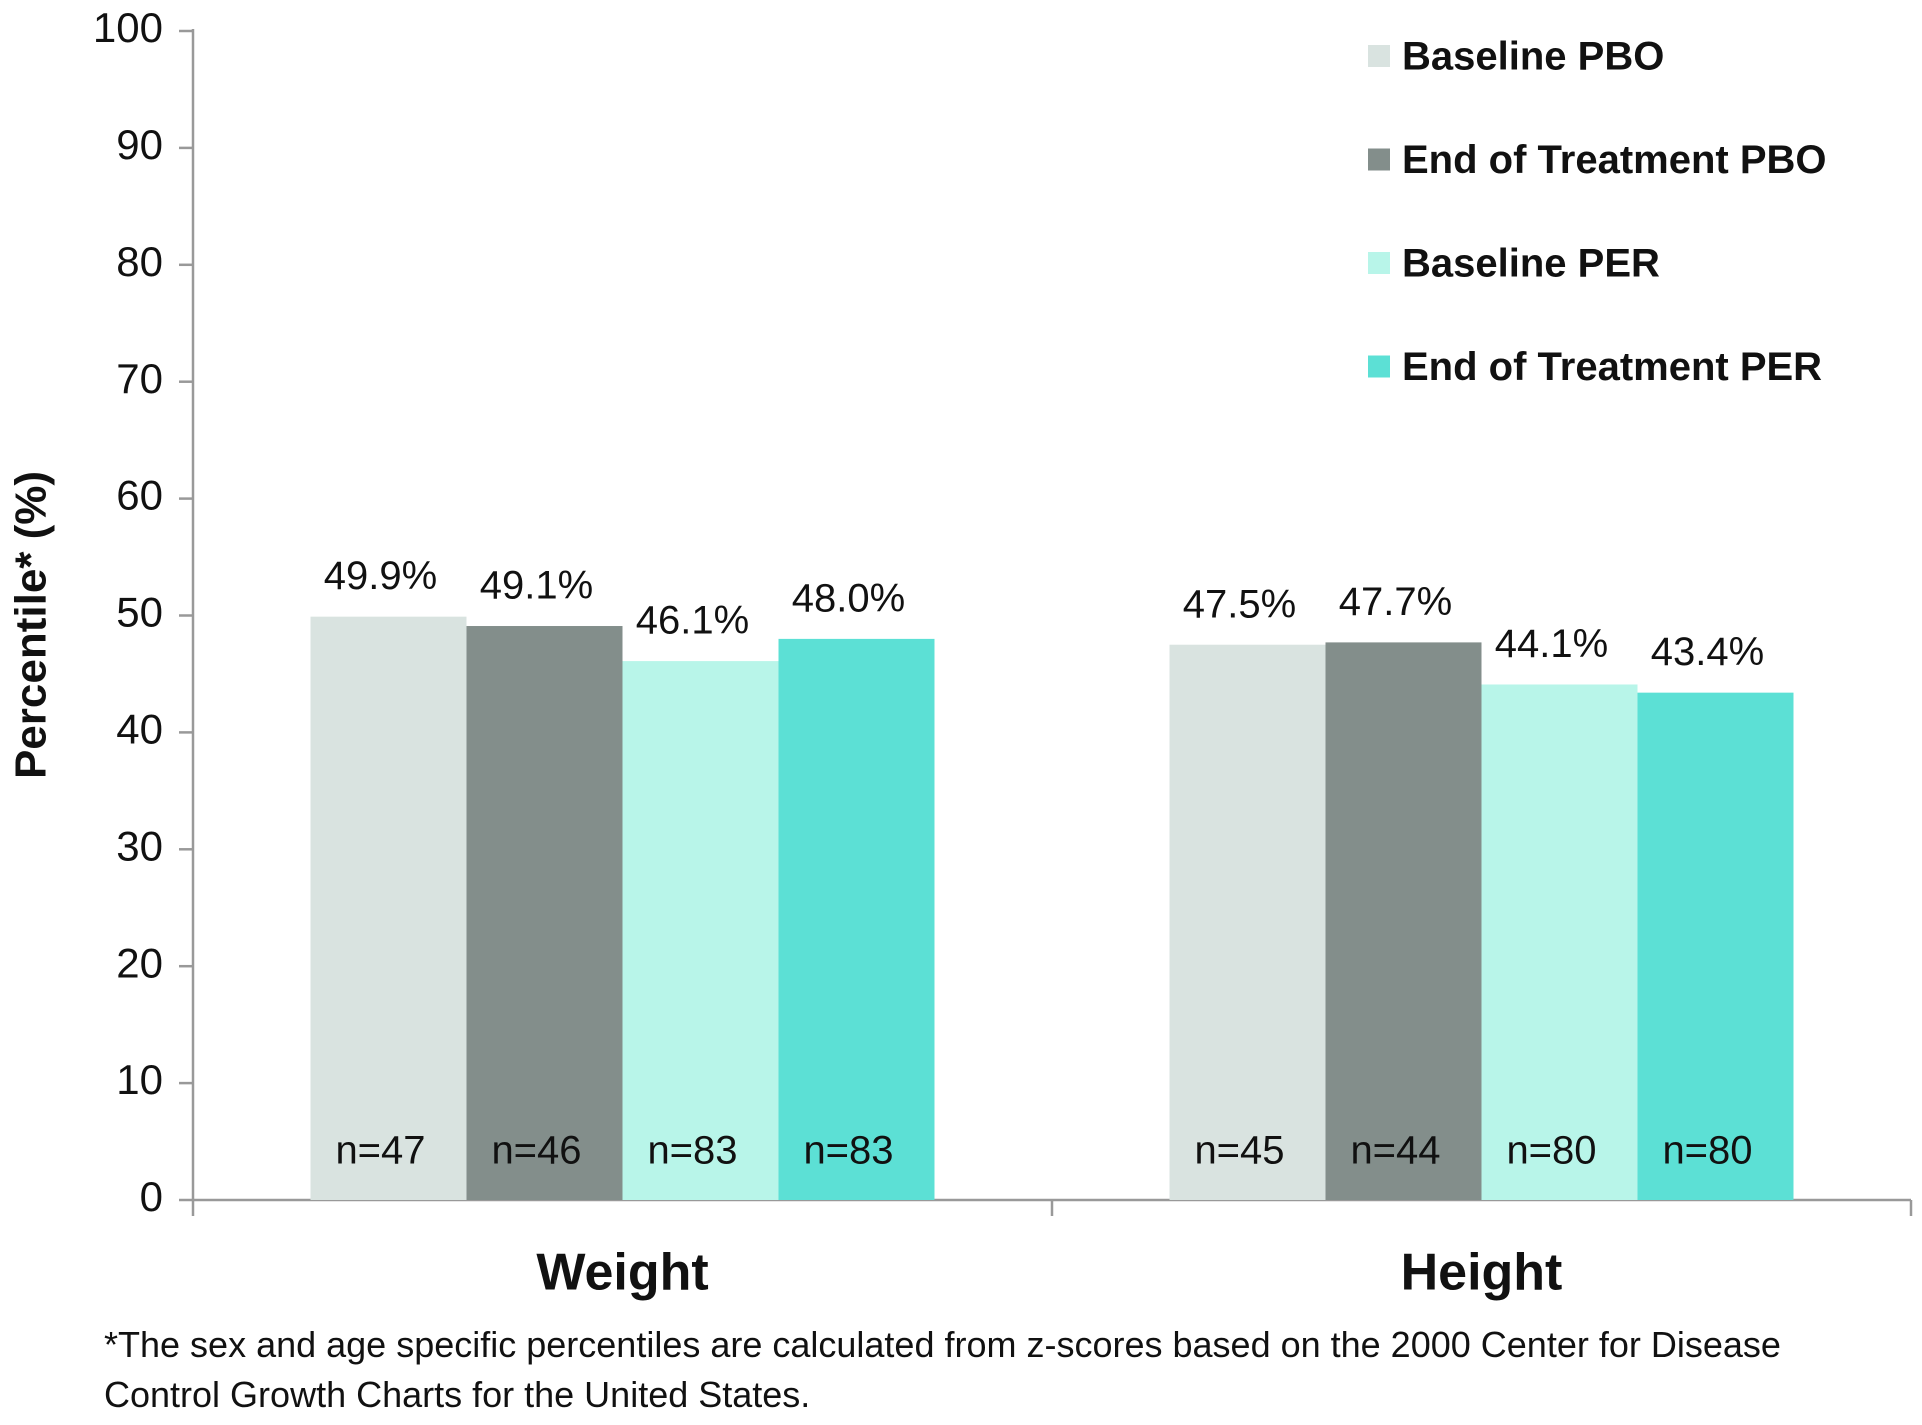 The image size is (1922, 1425). I want to click on value-label: 44.1%, so click(1551, 644).